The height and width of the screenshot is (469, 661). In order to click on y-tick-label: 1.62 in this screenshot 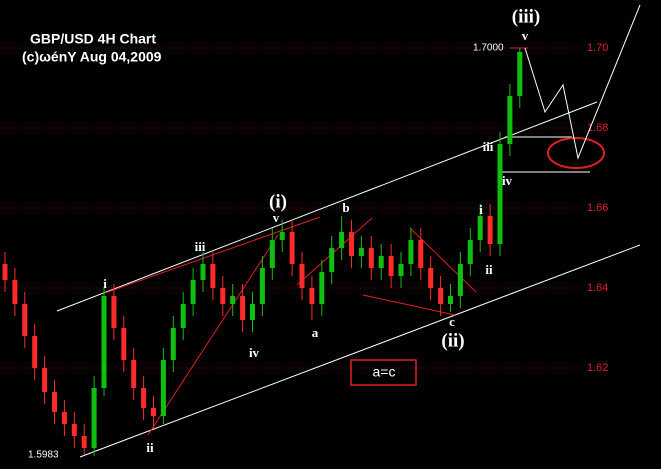, I will do `click(597, 368)`.